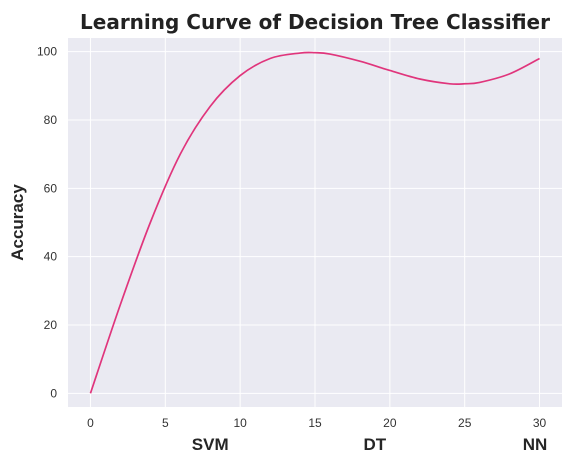  What do you see at coordinates (53, 393) in the screenshot?
I see `y-tick-label: 0` at bounding box center [53, 393].